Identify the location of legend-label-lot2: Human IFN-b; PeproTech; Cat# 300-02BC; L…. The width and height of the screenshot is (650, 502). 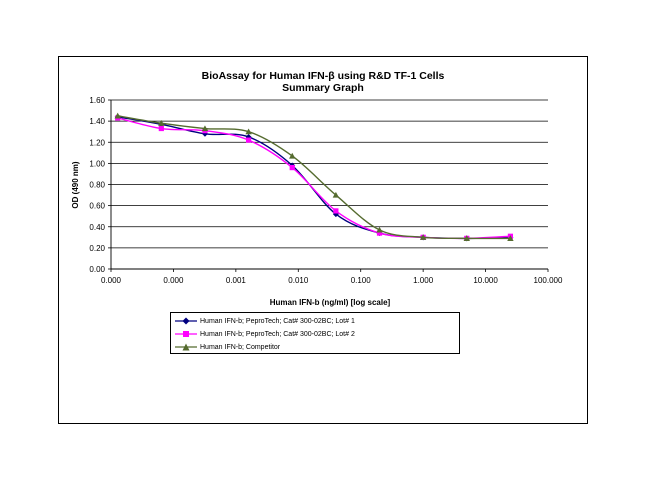
(277, 334).